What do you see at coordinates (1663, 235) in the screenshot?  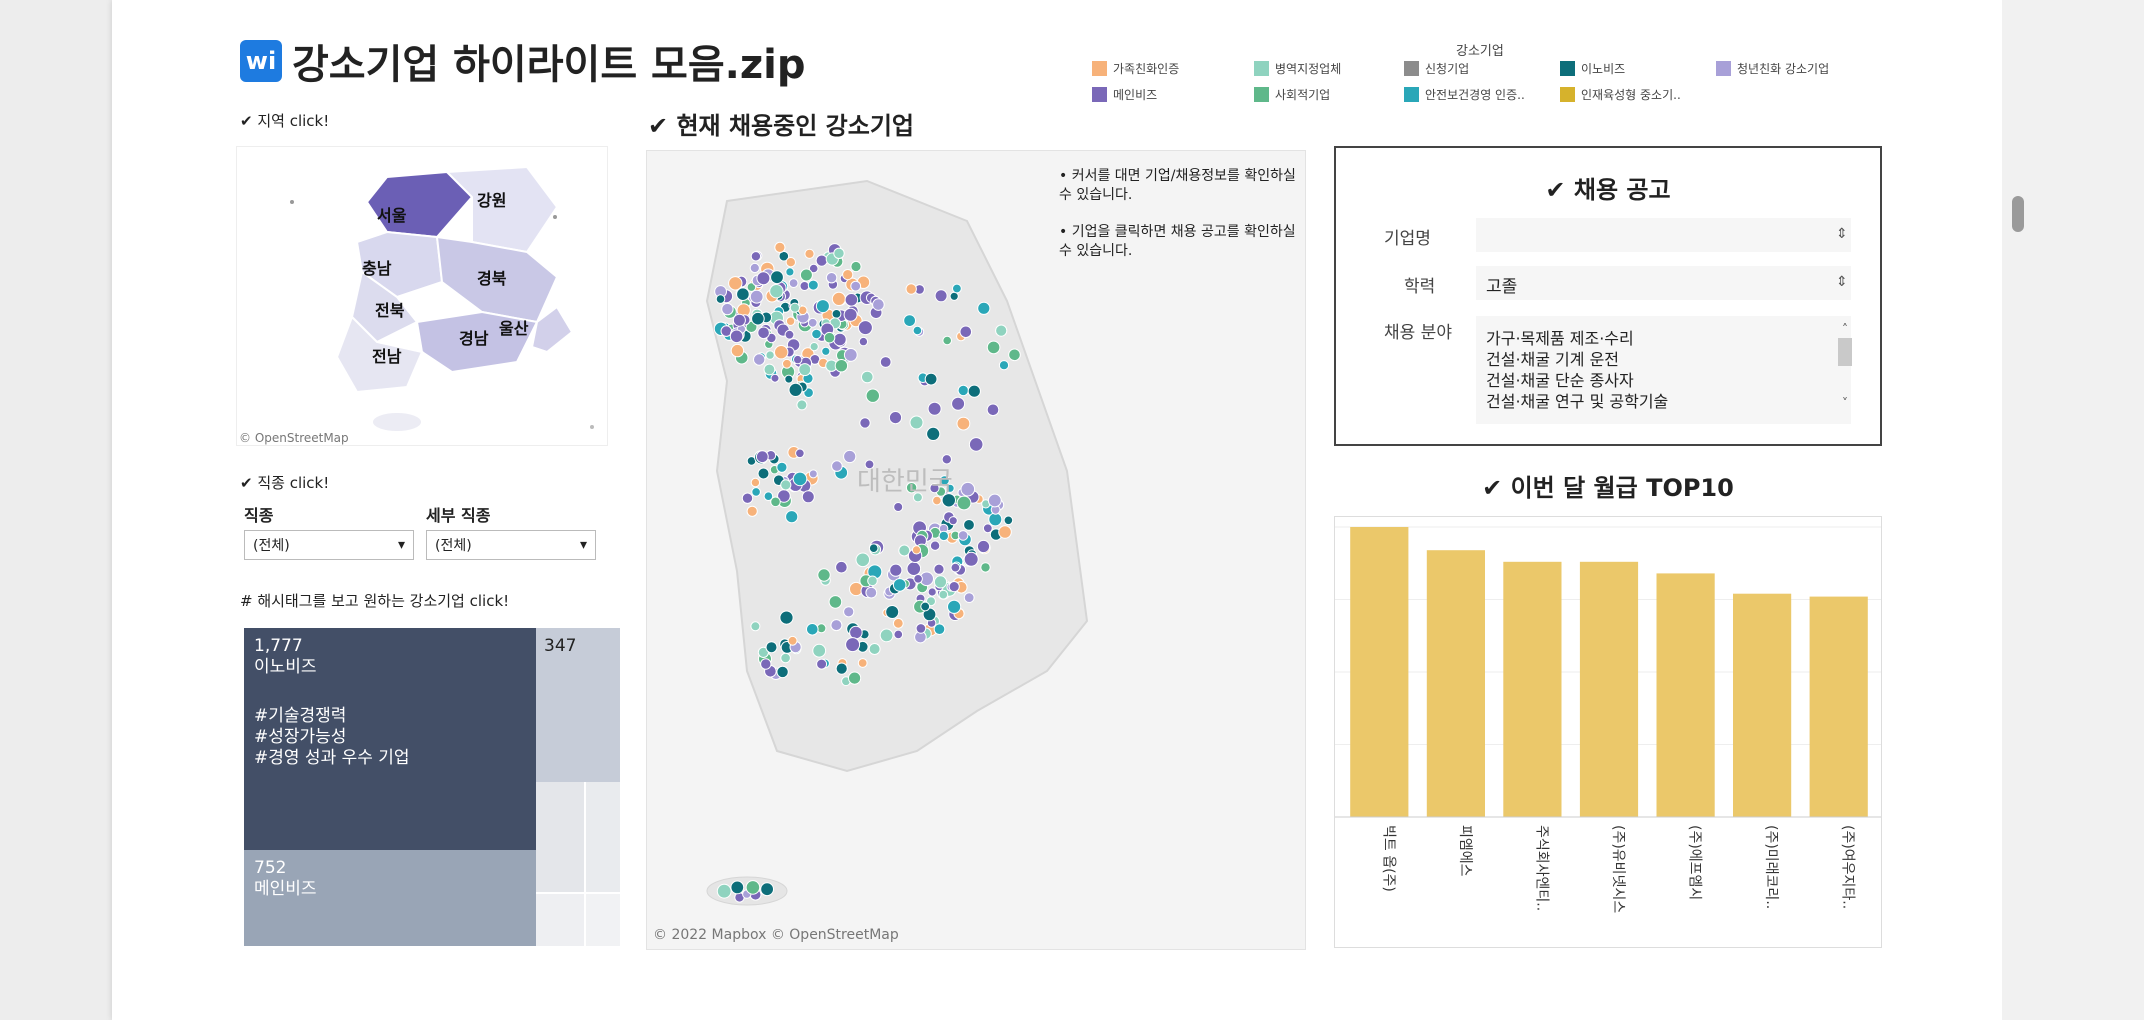 I see `company-select` at bounding box center [1663, 235].